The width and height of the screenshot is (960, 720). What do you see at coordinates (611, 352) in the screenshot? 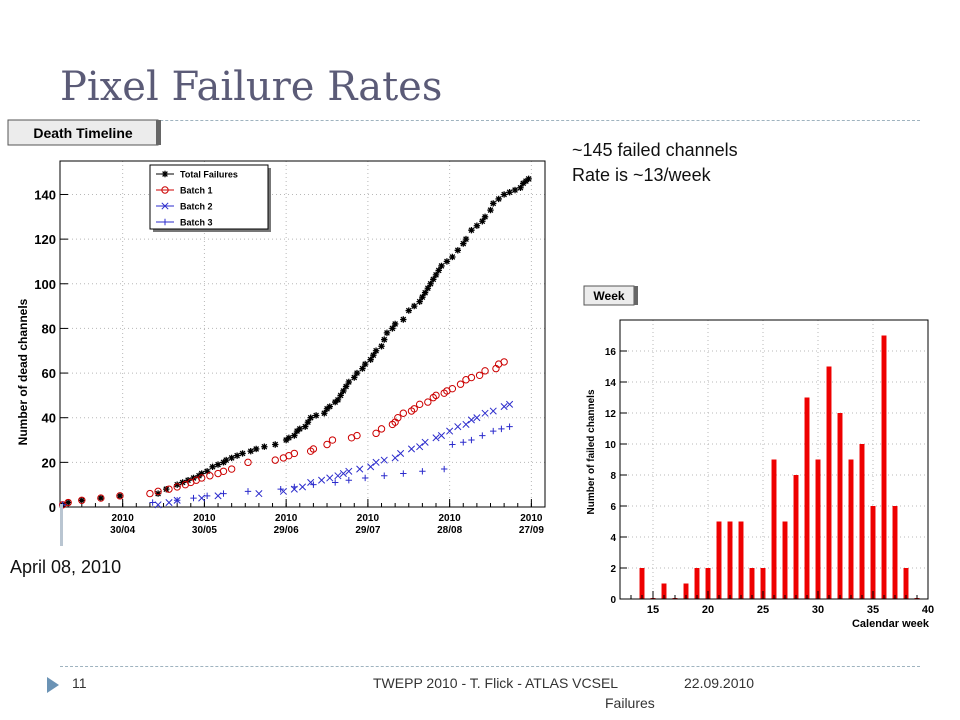
I see `y-tick-label: 16` at bounding box center [611, 352].